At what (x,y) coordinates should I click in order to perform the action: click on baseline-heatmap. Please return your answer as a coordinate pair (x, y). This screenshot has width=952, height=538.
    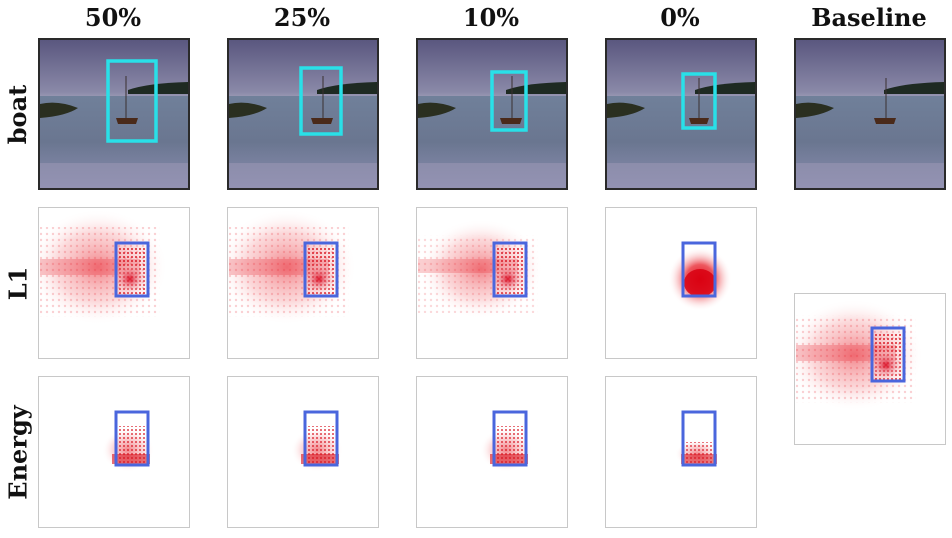
    Looking at the image, I should click on (870, 369).